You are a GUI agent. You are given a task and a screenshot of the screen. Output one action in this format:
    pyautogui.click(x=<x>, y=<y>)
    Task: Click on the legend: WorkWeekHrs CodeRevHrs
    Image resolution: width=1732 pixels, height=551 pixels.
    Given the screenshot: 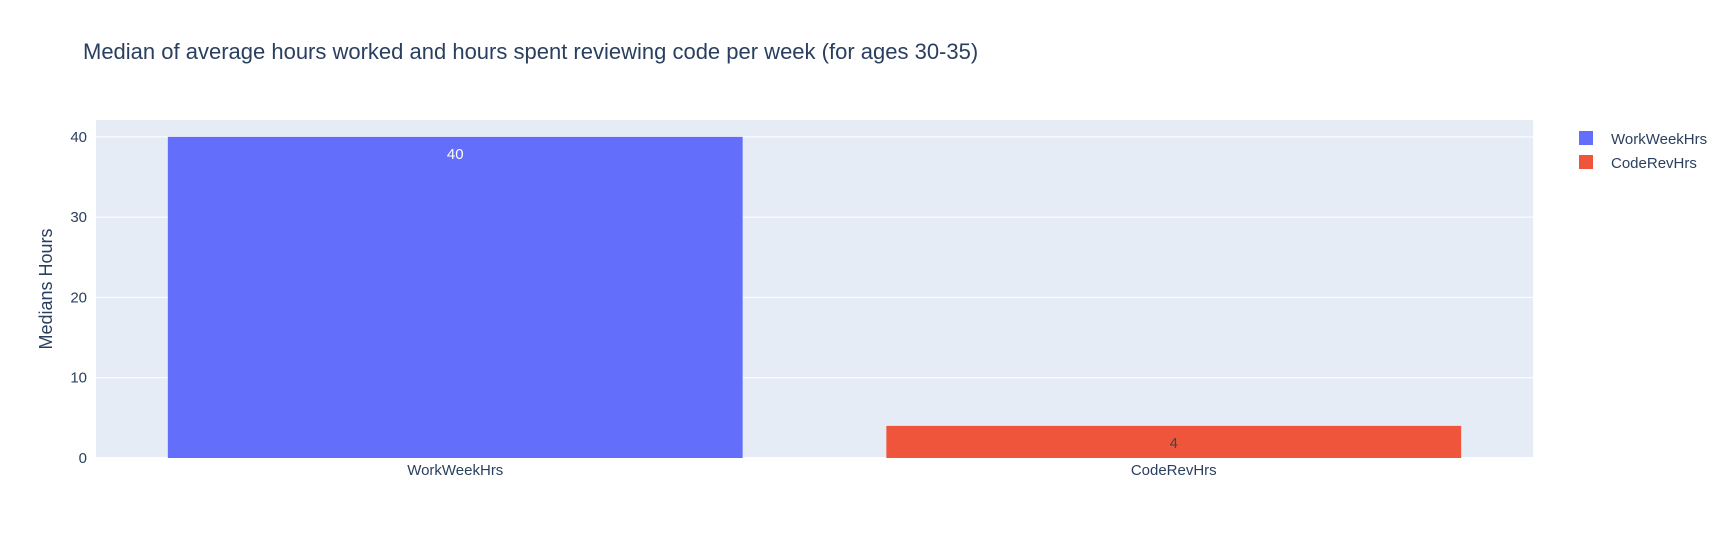 What is the action you would take?
    pyautogui.click(x=1643, y=151)
    